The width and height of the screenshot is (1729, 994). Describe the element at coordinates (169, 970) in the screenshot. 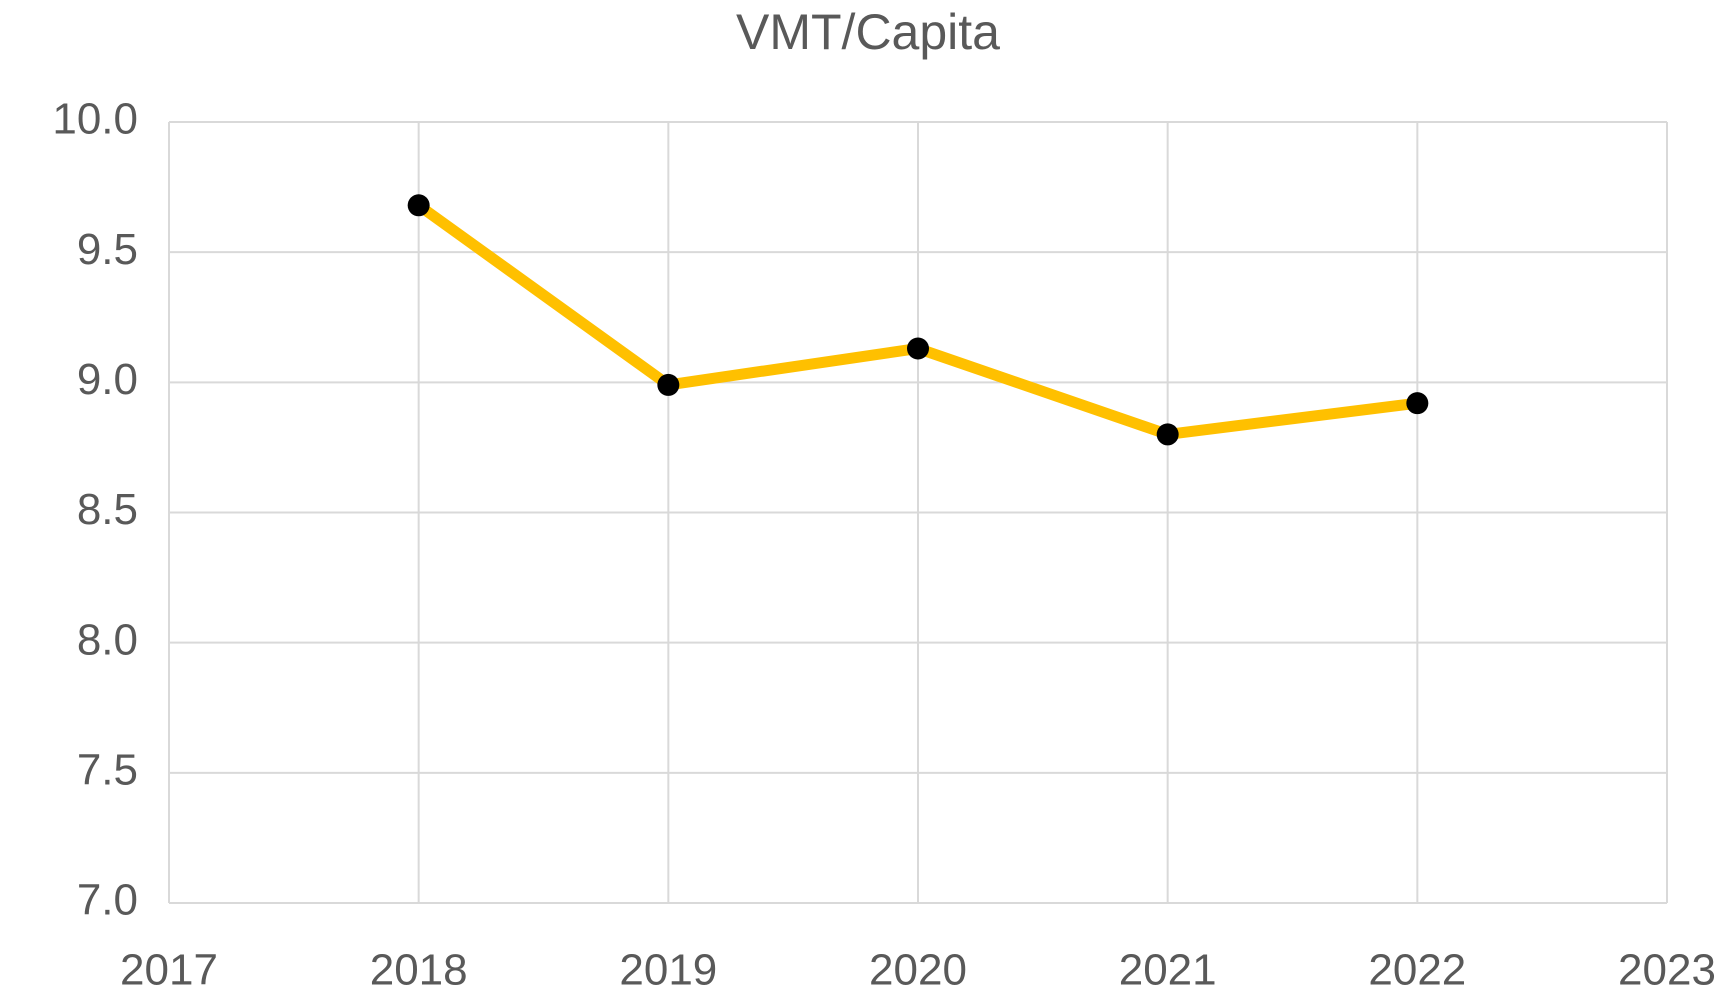

I see `x-tick-label: 2017` at that location.